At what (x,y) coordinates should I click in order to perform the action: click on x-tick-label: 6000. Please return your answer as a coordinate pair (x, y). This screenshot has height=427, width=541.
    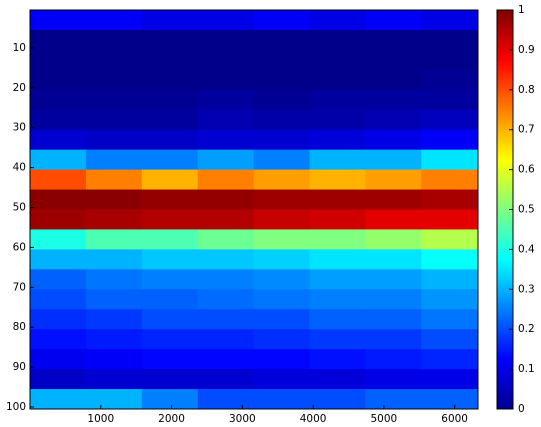
    Looking at the image, I should click on (454, 419).